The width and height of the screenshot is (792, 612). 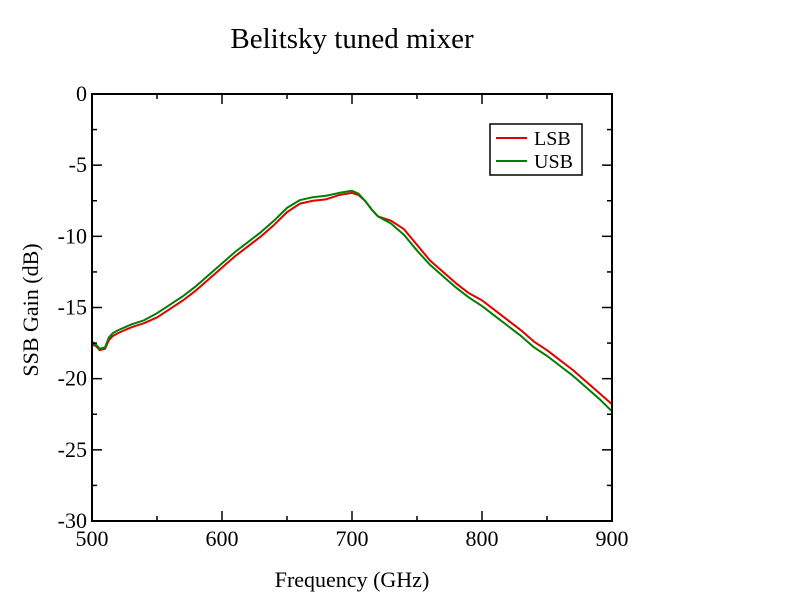 I want to click on x-tick-label: 500, so click(x=92, y=538).